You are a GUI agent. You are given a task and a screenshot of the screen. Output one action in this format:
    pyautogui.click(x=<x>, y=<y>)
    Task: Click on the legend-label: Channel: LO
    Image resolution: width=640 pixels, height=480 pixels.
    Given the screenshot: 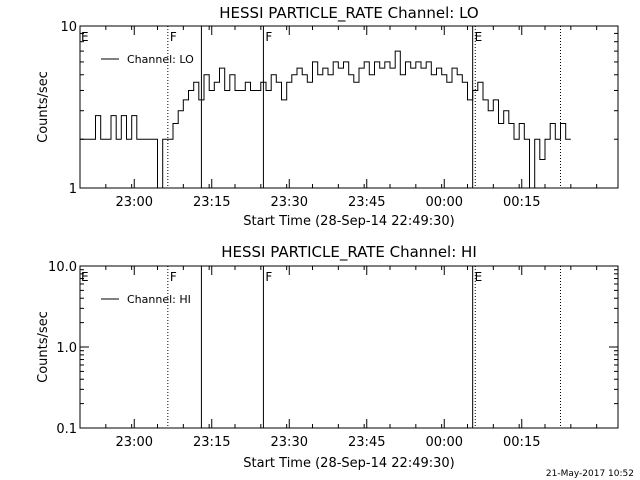 What is the action you would take?
    pyautogui.click(x=160, y=59)
    